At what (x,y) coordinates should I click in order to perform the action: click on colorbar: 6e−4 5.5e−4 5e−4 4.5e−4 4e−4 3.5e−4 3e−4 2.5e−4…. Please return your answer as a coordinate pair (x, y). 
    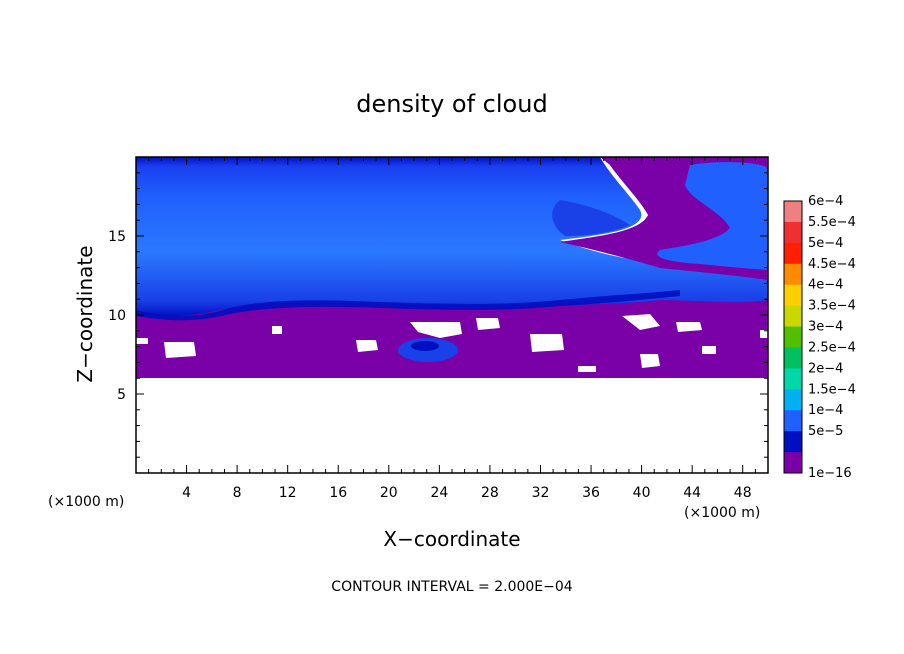
    Looking at the image, I should click on (819, 337).